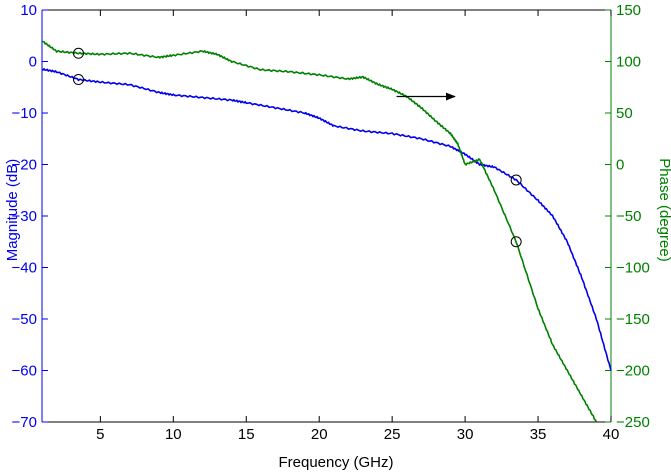 The image size is (671, 474). I want to click on right-tick-label: −250, so click(633, 422).